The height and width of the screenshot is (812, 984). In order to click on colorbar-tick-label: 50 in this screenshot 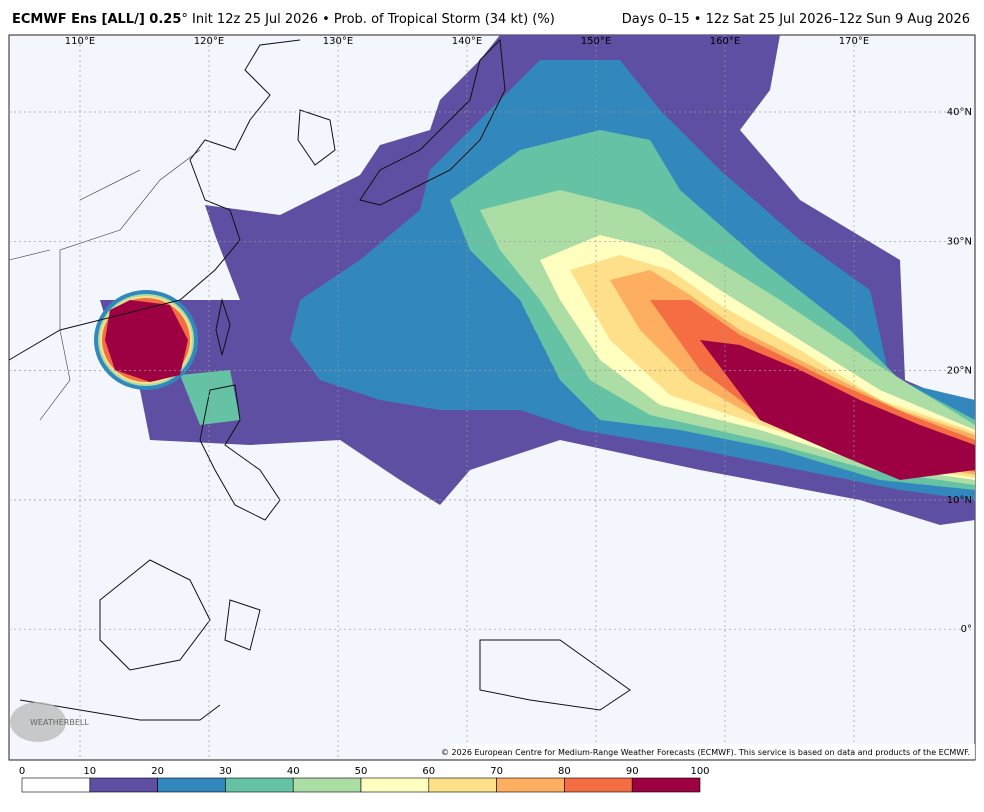, I will do `click(361, 771)`.